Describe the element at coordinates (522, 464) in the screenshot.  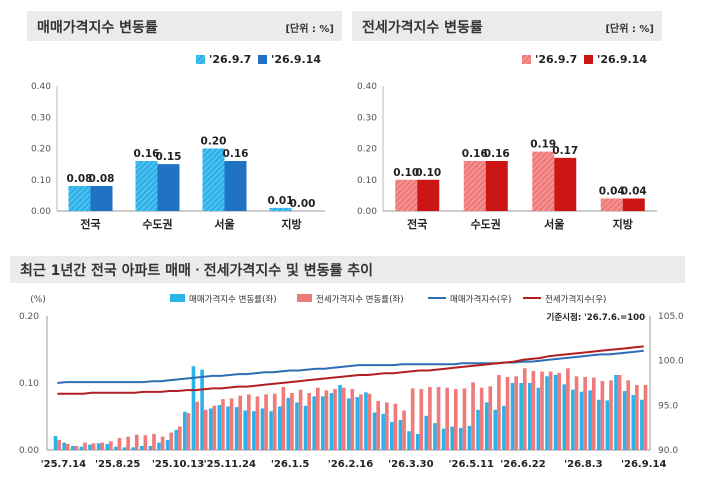
I see `x-tick-label: '26.6.22` at that location.